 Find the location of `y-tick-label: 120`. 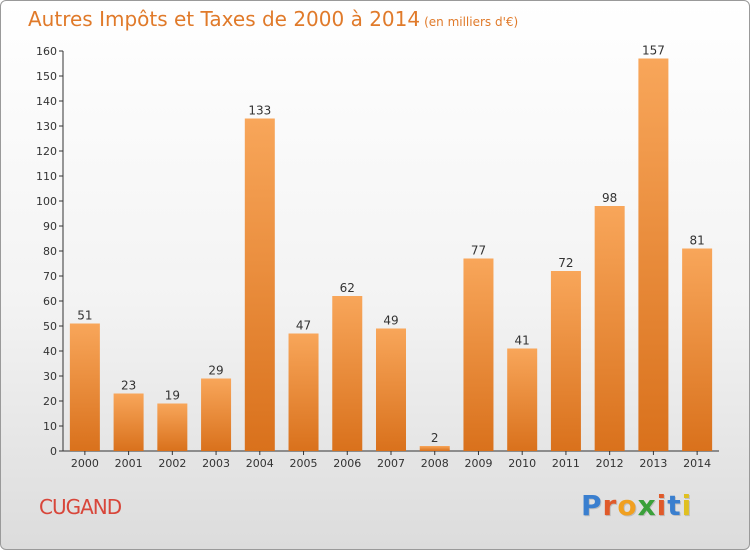

y-tick-label: 120 is located at coordinates (46, 151).